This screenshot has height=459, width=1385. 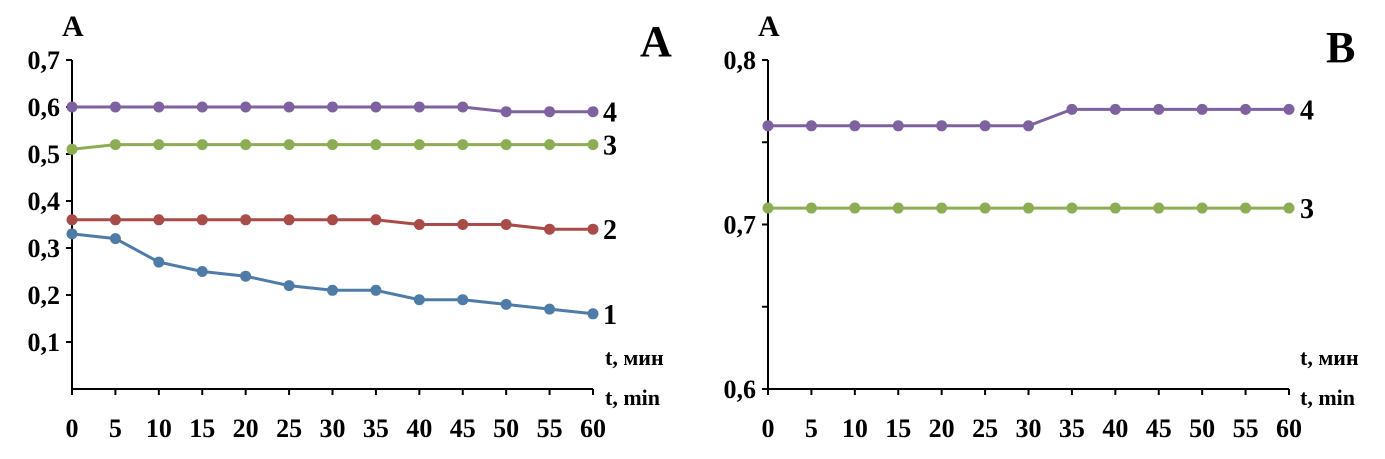 I want to click on series-label: 2, so click(x=610, y=230).